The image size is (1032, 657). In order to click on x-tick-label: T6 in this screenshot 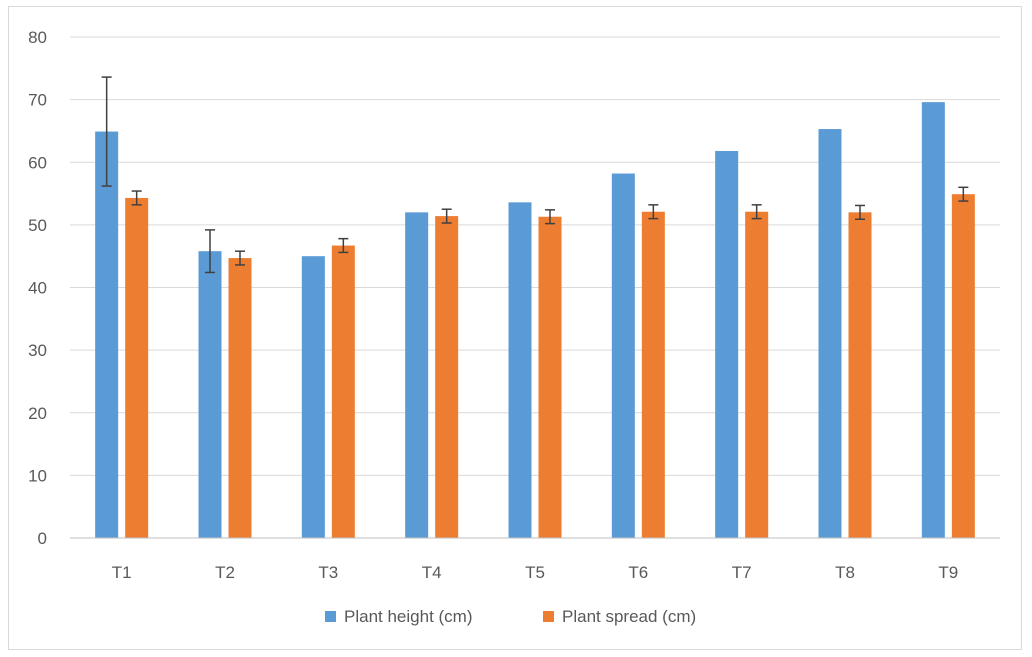, I will do `click(638, 572)`.